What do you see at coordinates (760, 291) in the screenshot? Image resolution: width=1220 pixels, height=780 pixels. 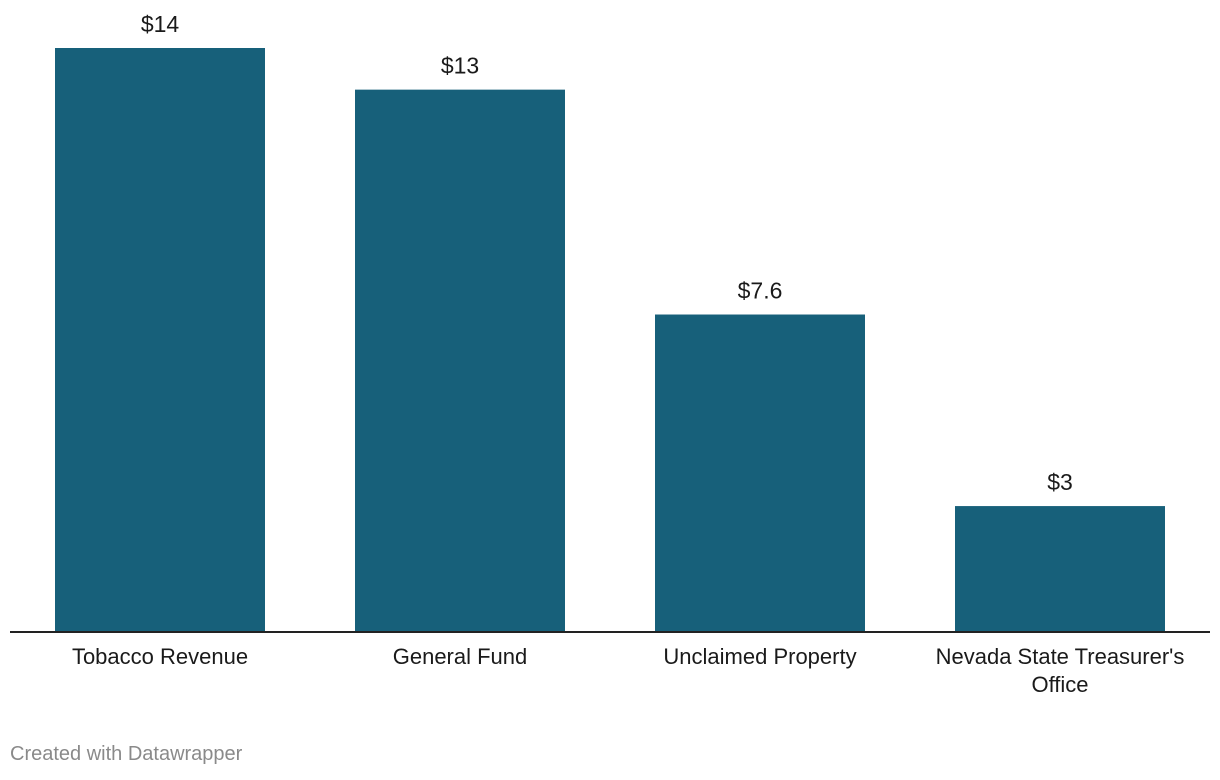 I see `bar-value-label-2: $7.6` at bounding box center [760, 291].